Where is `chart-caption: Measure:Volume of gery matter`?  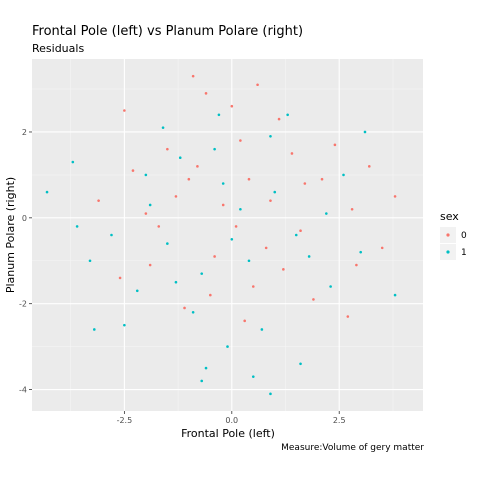
chart-caption: Measure:Volume of gery matter is located at coordinates (352, 448).